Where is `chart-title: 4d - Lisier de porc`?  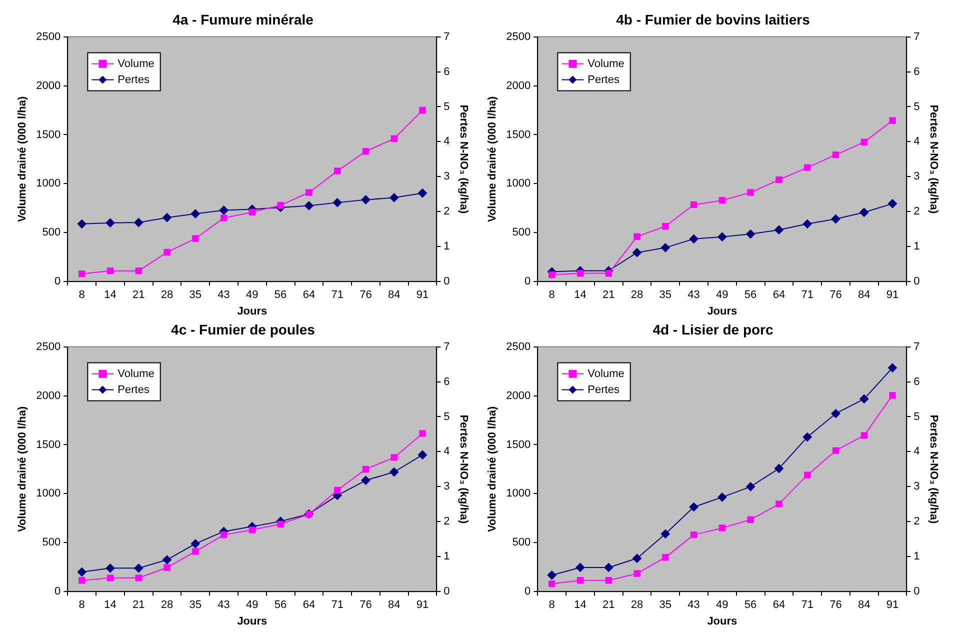 chart-title: 4d - Lisier de porc is located at coordinates (713, 329).